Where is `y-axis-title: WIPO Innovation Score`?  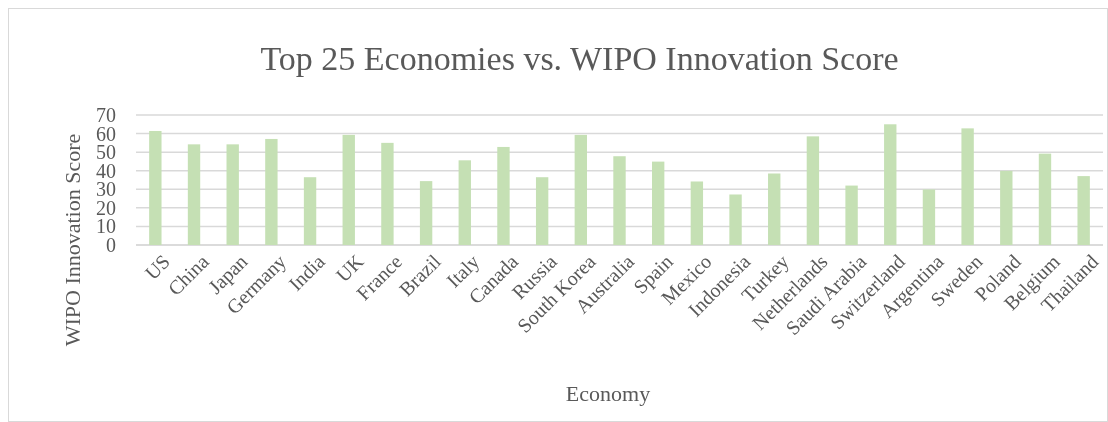 y-axis-title: WIPO Innovation Score is located at coordinates (72, 240).